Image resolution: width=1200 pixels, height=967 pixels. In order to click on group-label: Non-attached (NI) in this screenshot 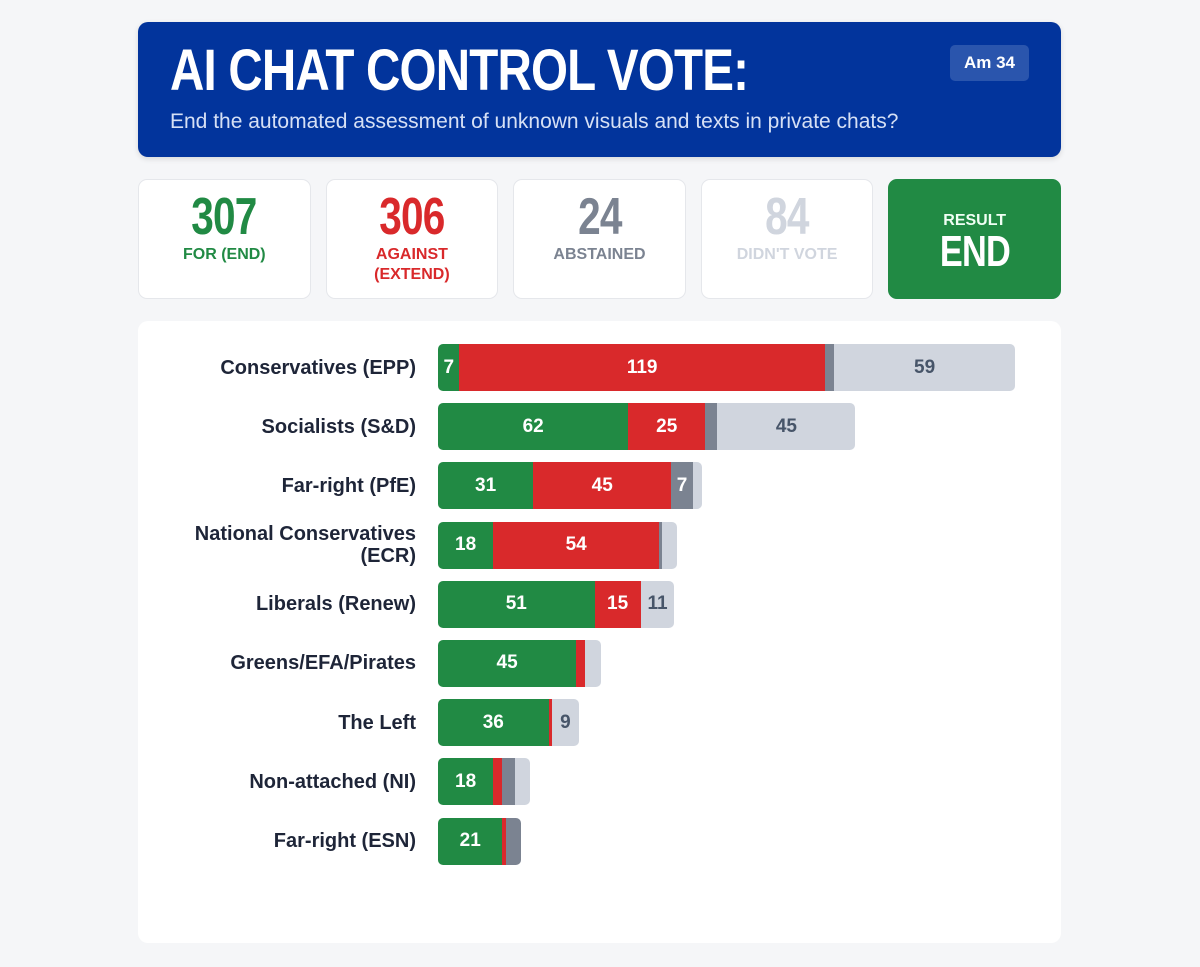, I will do `click(332, 781)`.